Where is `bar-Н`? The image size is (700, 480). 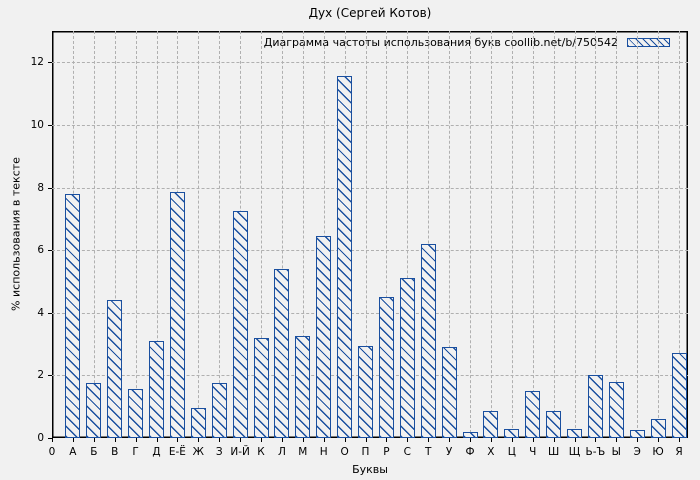
bar-Н is located at coordinates (324, 337).